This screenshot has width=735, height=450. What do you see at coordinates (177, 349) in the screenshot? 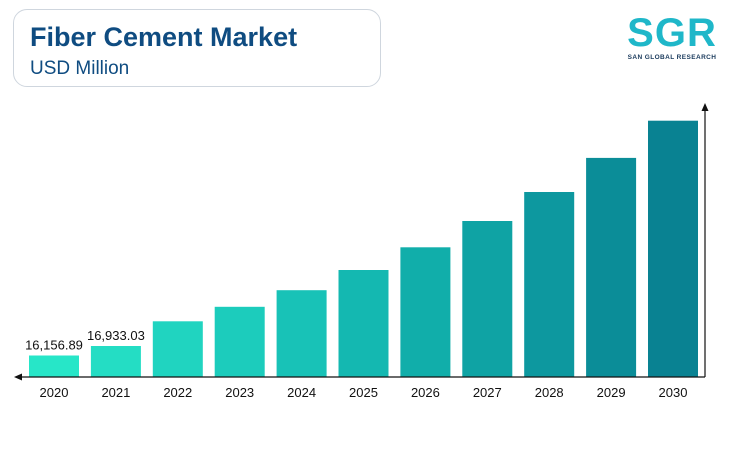
I see `bar-2022` at bounding box center [177, 349].